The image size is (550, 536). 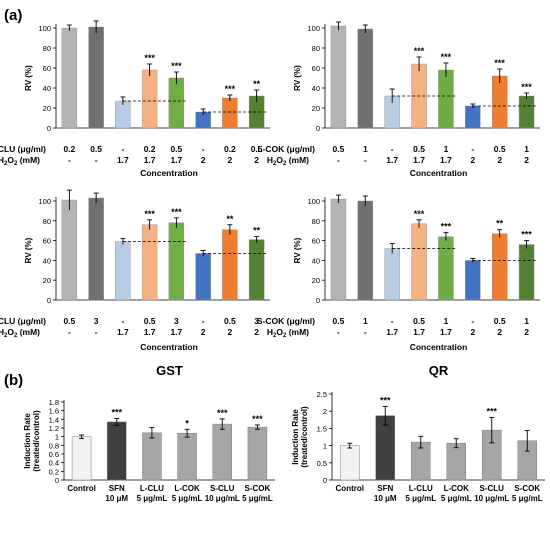 I want to click on y-tick-label: 0.2, so click(x=54, y=471).